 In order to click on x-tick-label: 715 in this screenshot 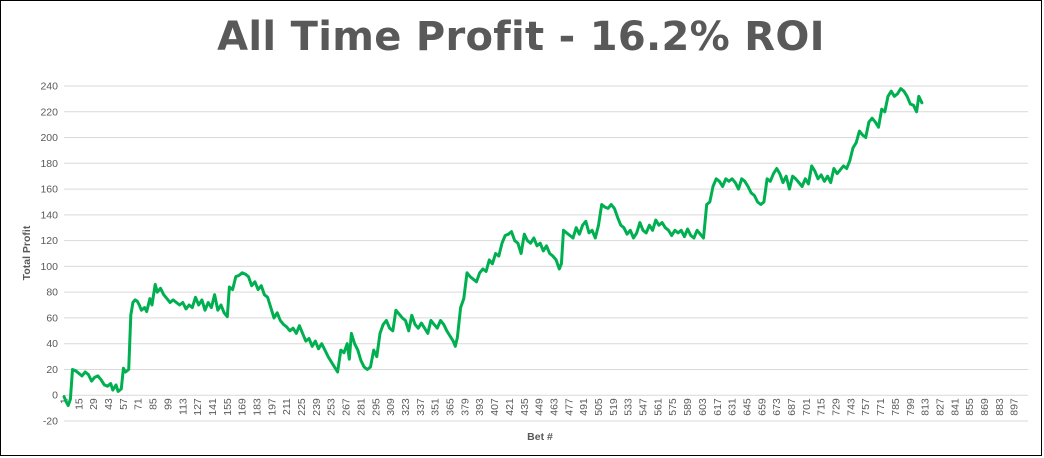, I will do `click(822, 407)`.